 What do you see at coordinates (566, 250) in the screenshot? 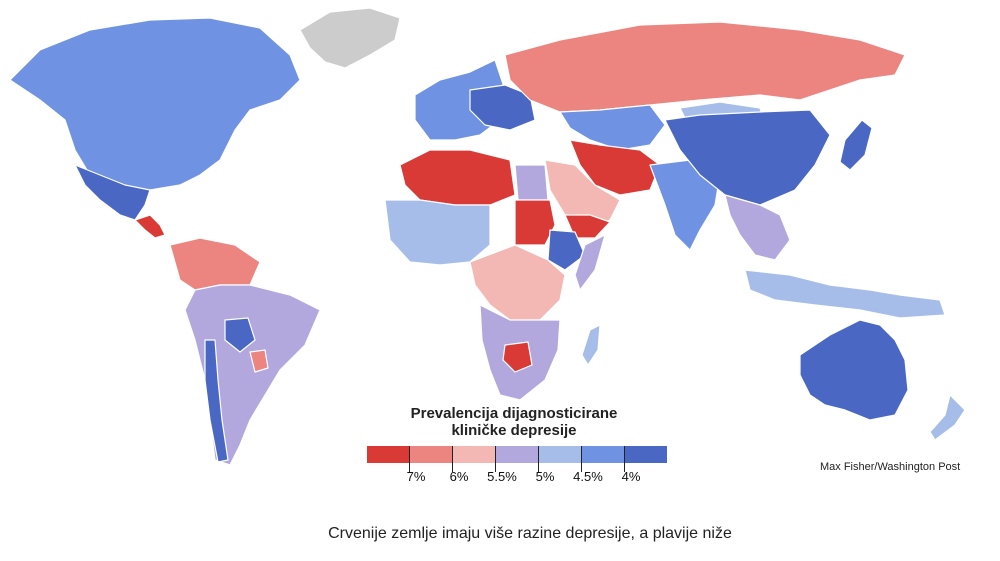
I see `region-ethiopia` at bounding box center [566, 250].